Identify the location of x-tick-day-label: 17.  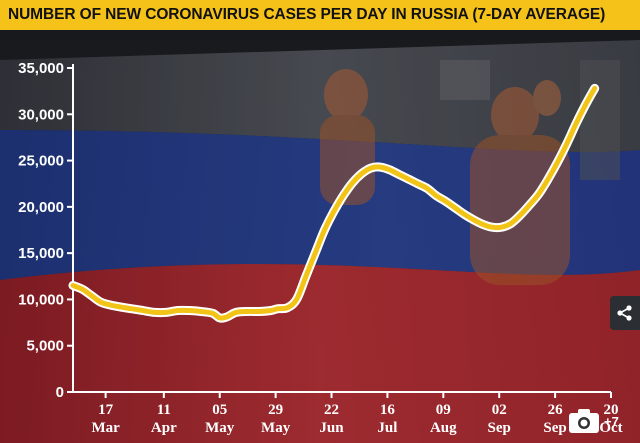
(106, 410).